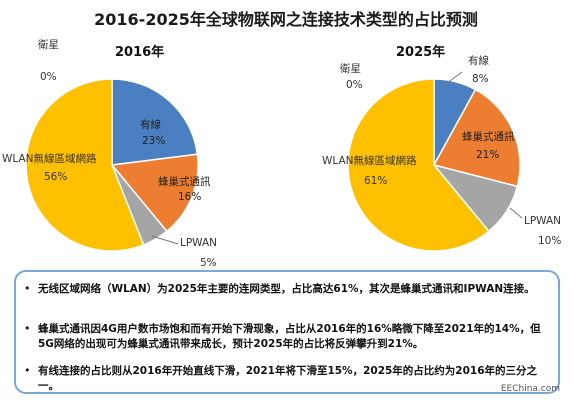 Image resolution: width=572 pixels, height=400 pixels. What do you see at coordinates (530, 389) in the screenshot?
I see `watermark: EEChina.com` at bounding box center [530, 389].